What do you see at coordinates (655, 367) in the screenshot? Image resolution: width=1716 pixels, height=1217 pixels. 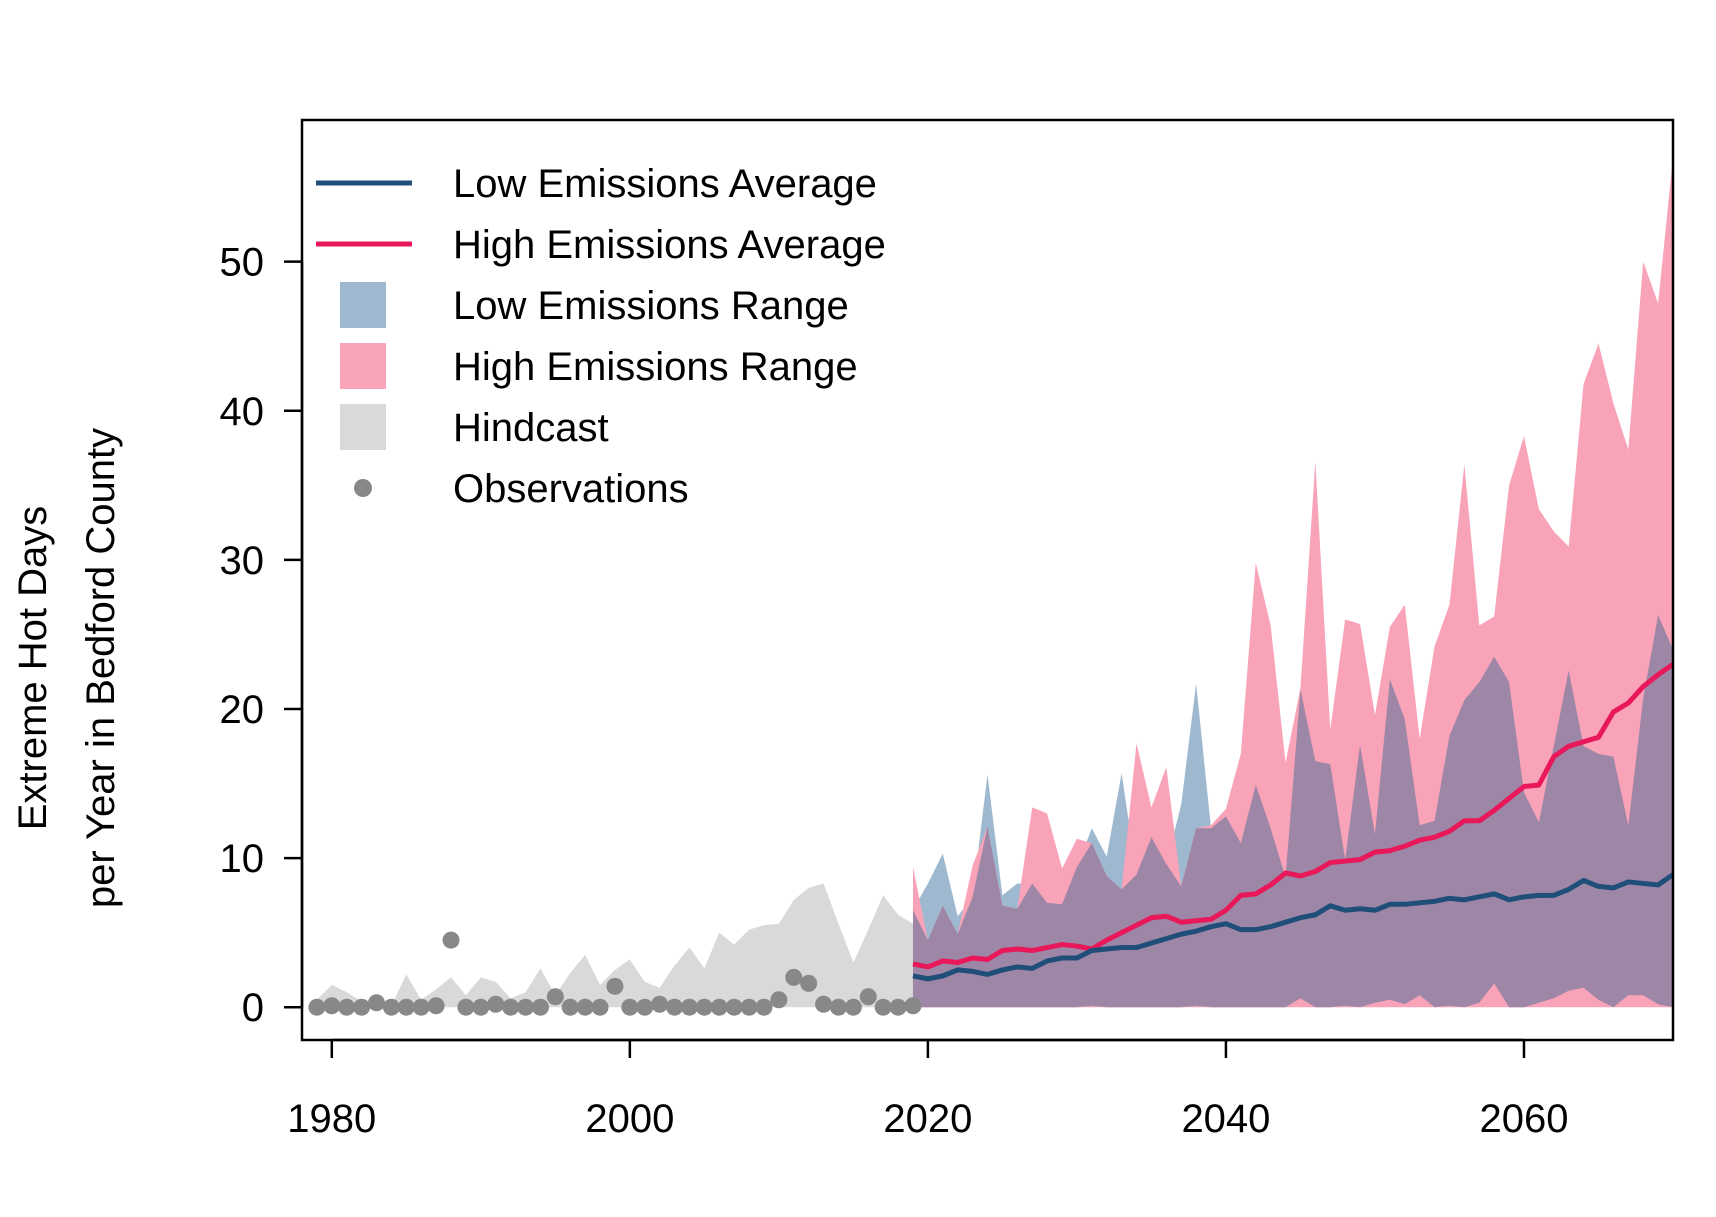 I see `legend-label-high-emissions-range: High Emissions Range` at bounding box center [655, 367].